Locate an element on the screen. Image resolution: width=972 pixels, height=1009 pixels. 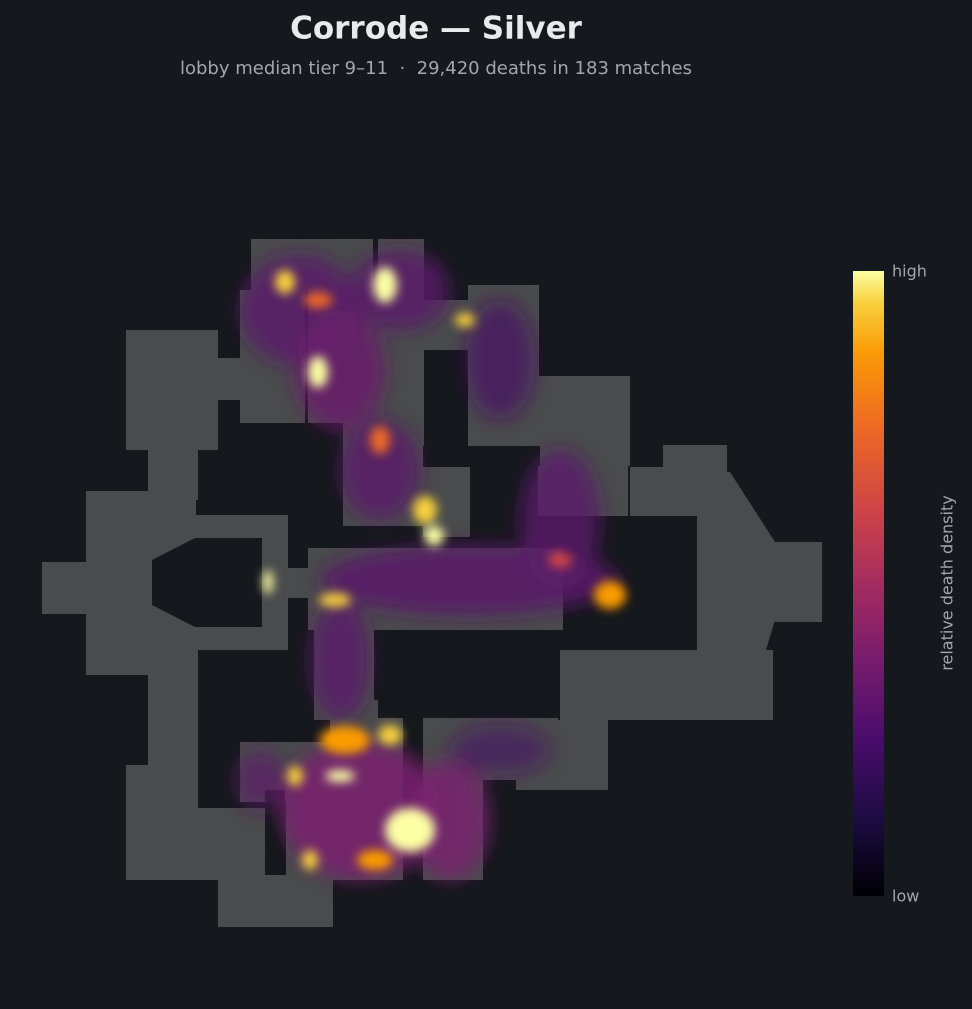
colorbar is located at coordinates (868, 583).